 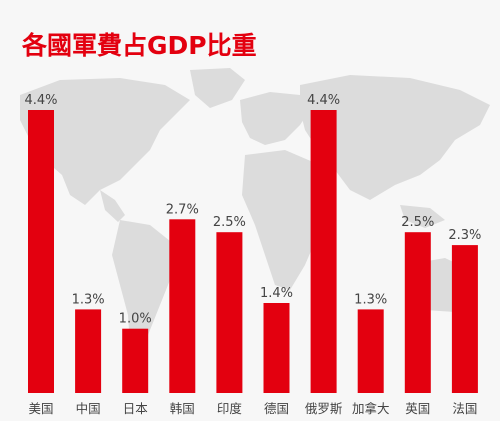 What do you see at coordinates (464, 408) in the screenshot?
I see `category-label-9: 法国` at bounding box center [464, 408].